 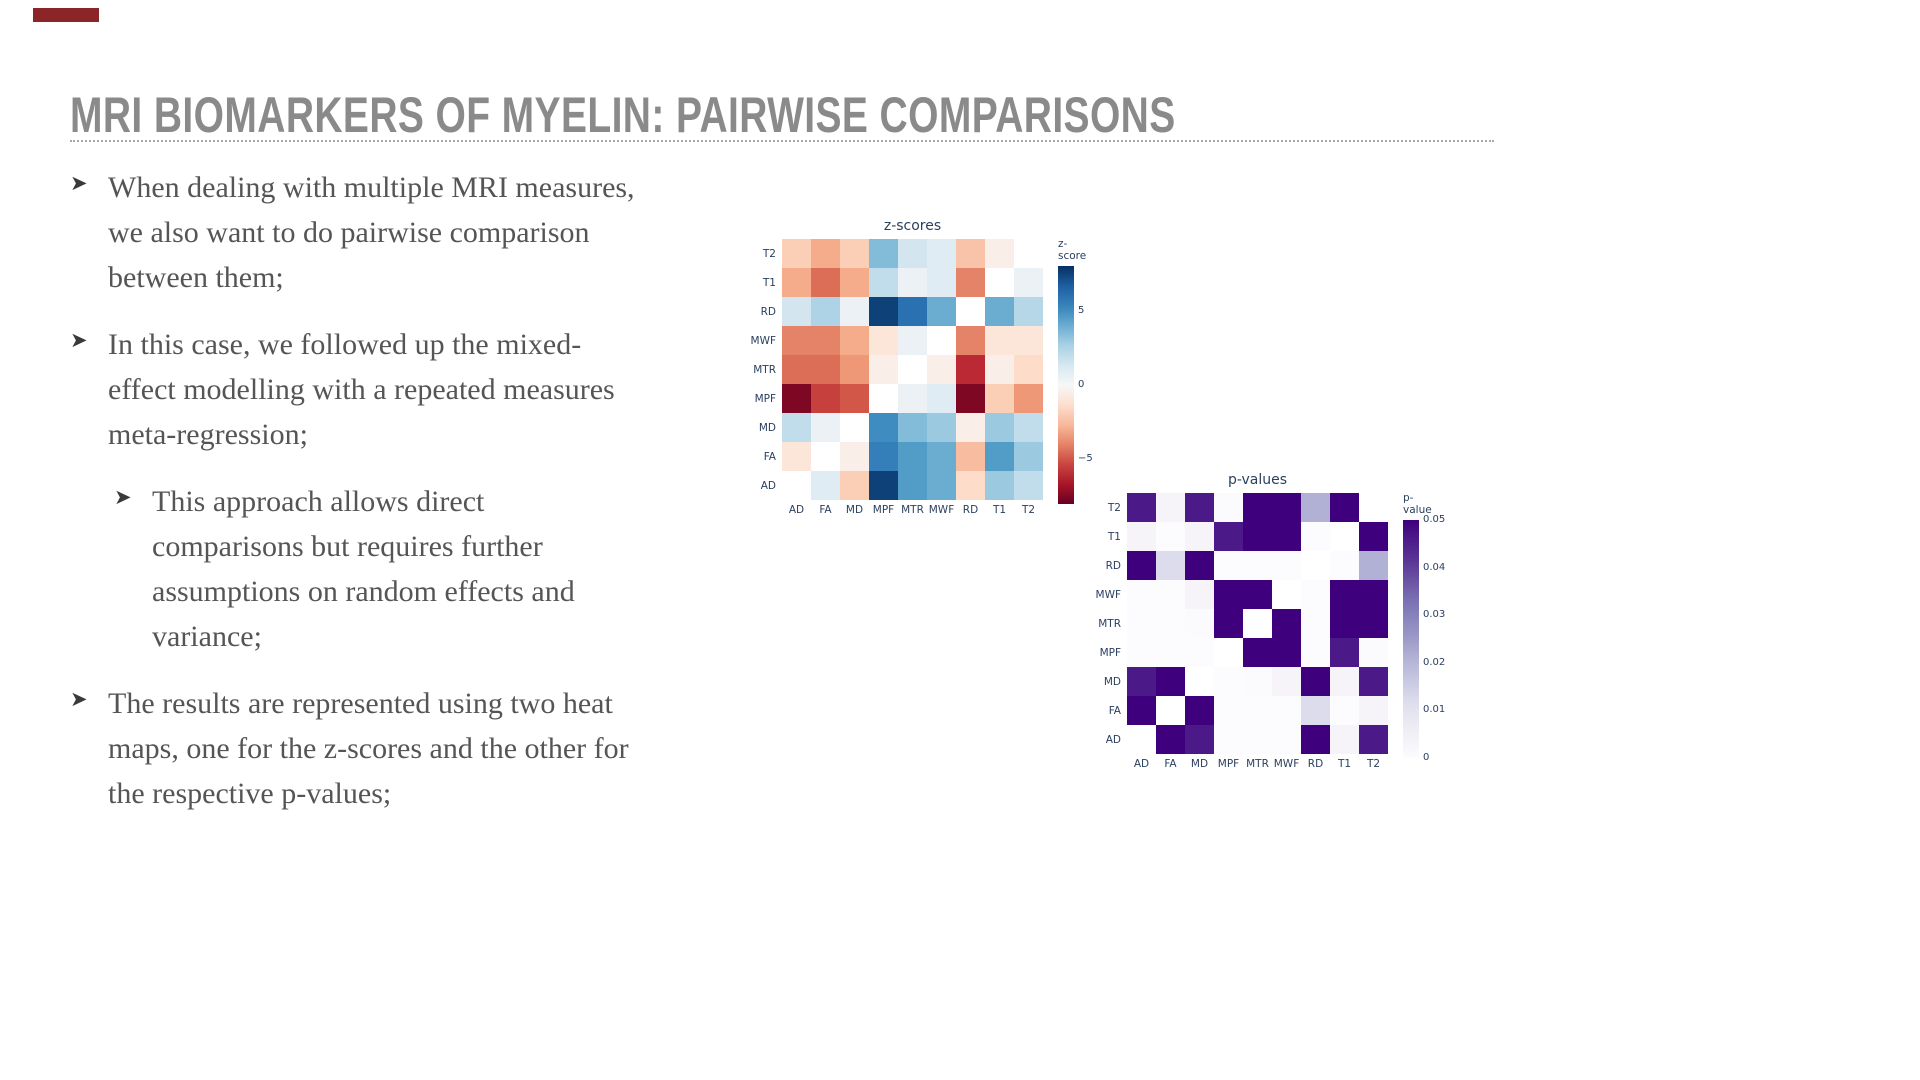 What do you see at coordinates (66, 15) in the screenshot?
I see `accent-bar` at bounding box center [66, 15].